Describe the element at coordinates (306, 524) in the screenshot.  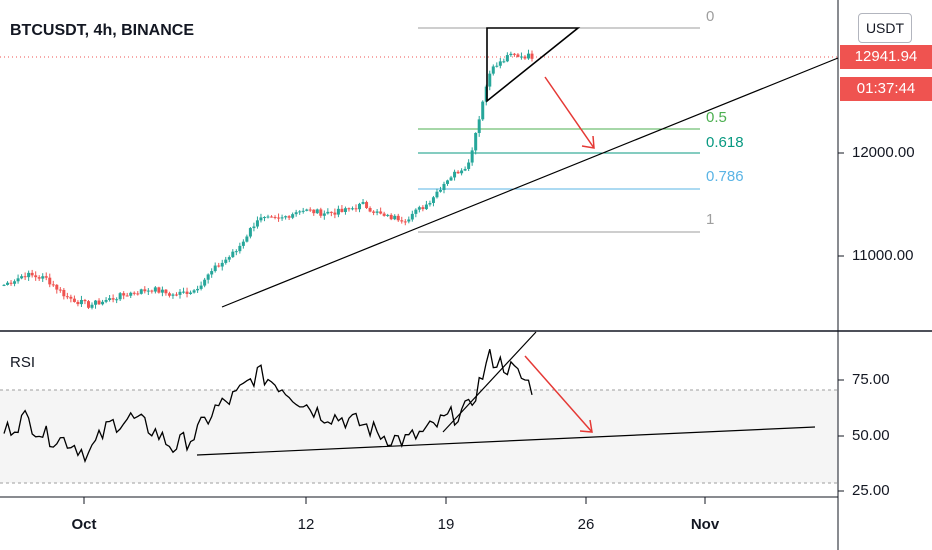
I see `x-tick-label: 12` at that location.